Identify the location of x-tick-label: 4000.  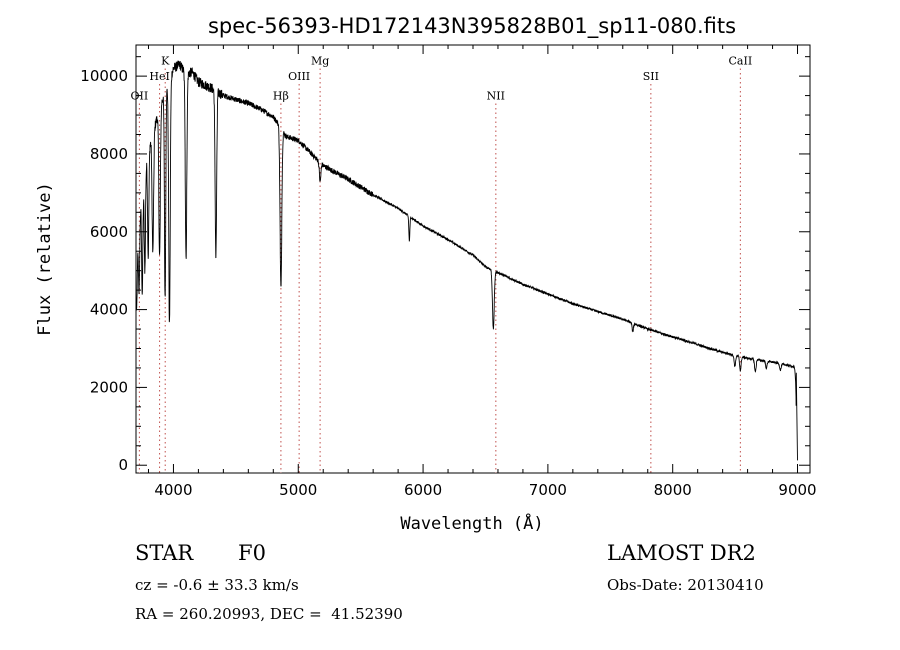
(173, 490).